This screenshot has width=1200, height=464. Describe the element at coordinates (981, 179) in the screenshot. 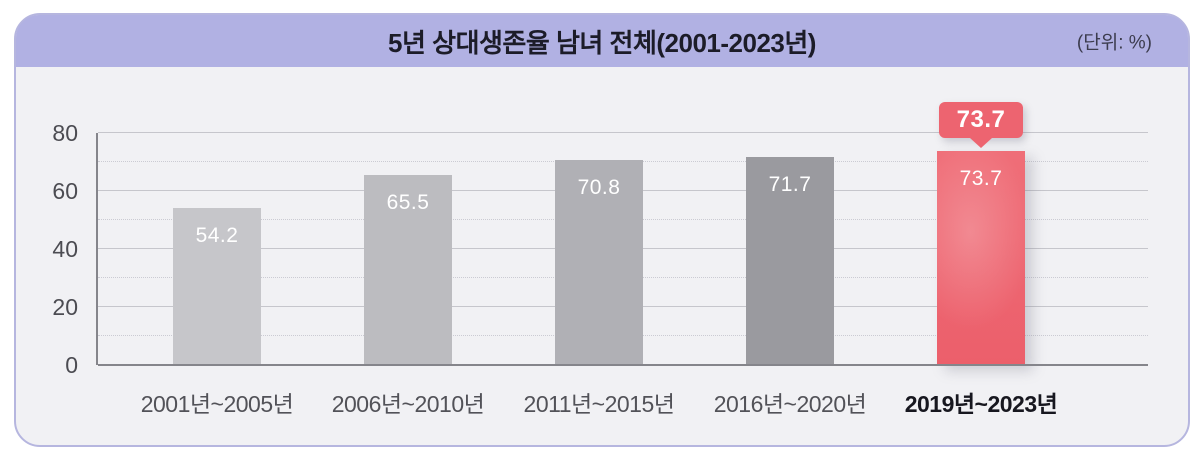

I see `bar-value-label: 73.7` at that location.